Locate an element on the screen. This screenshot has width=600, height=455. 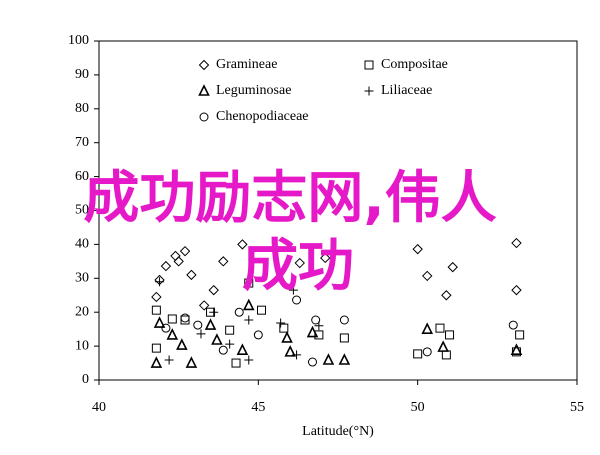
x-axis-label: Latitude(°N) is located at coordinates (338, 431).